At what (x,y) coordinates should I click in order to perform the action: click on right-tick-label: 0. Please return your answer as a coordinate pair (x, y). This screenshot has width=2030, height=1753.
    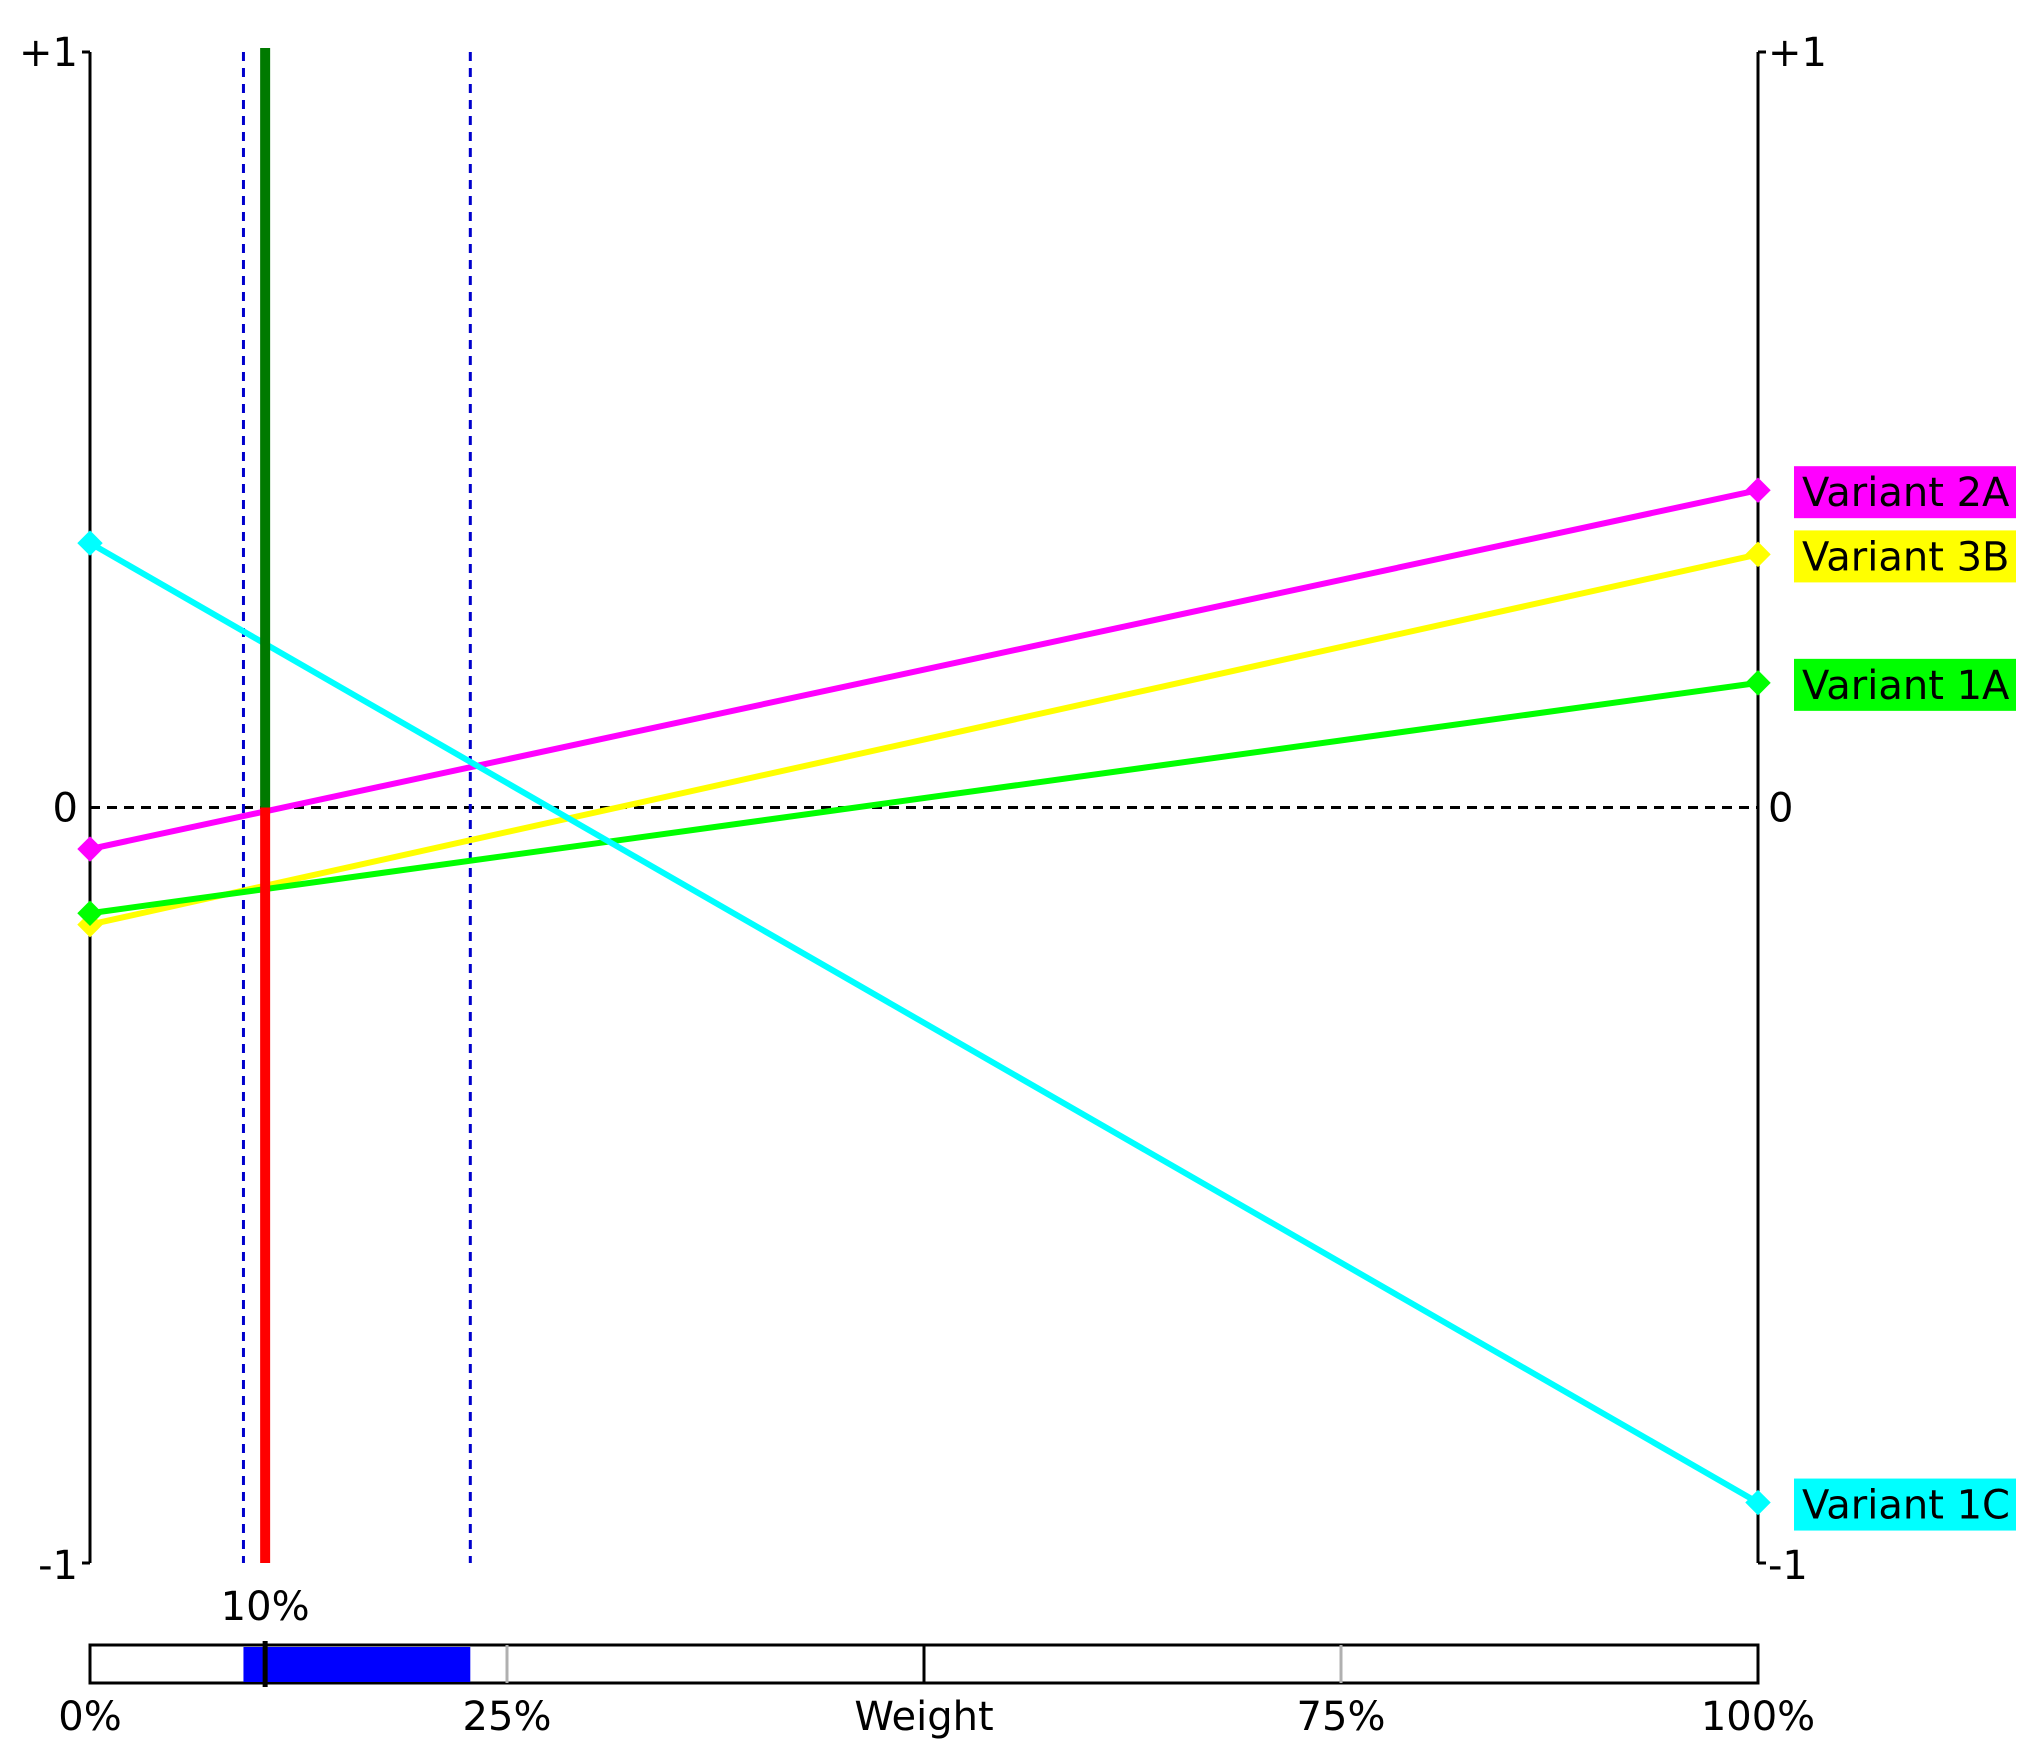
    Looking at the image, I should click on (1780, 809).